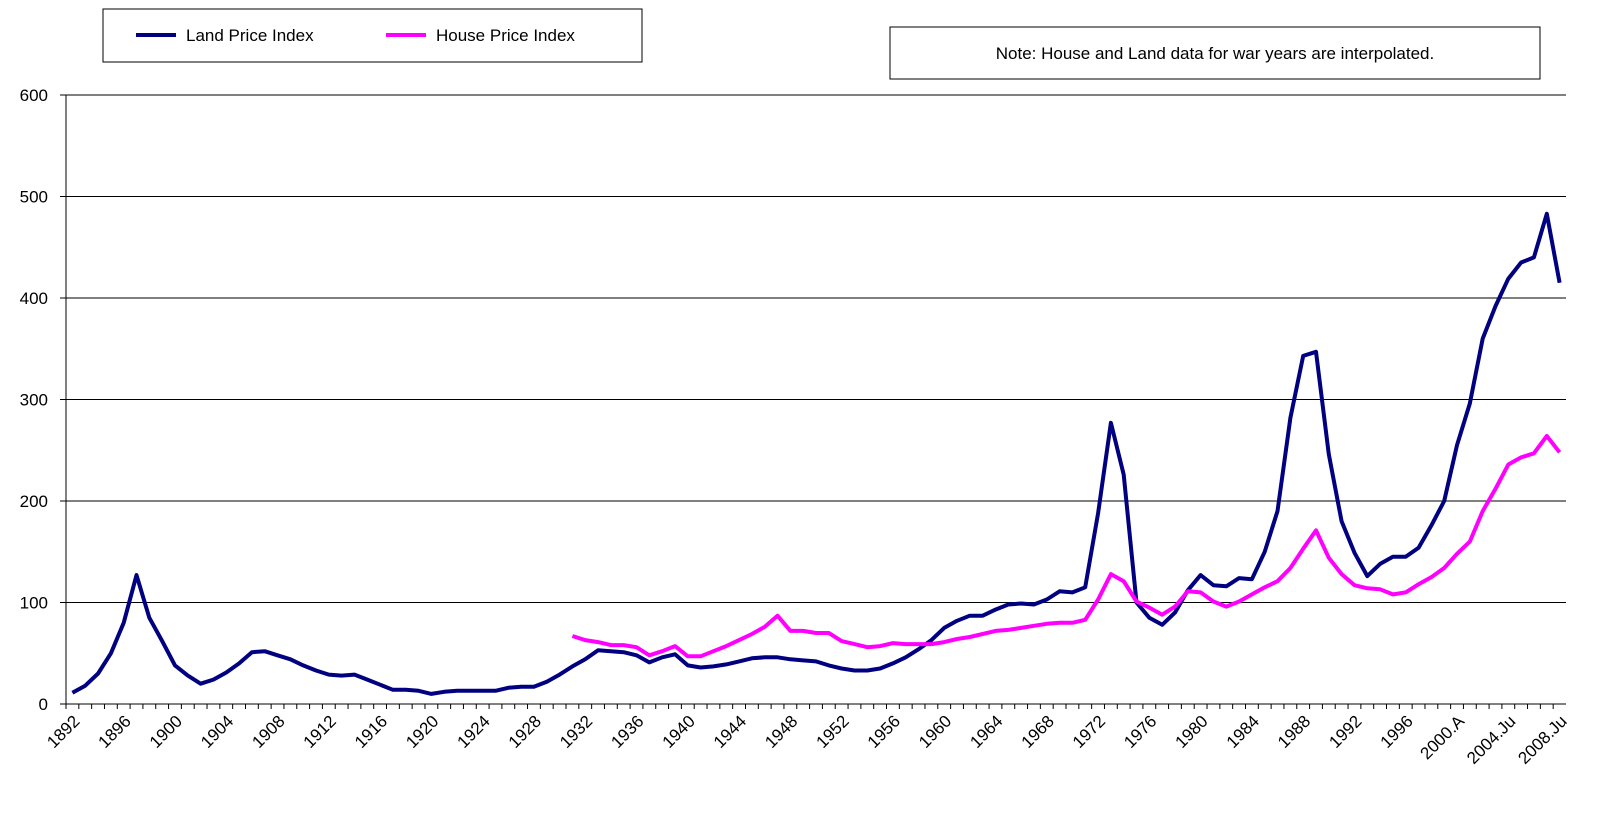 The width and height of the screenshot is (1606, 813). Describe the element at coordinates (781, 732) in the screenshot. I see `x-tick-label: 1948` at that location.